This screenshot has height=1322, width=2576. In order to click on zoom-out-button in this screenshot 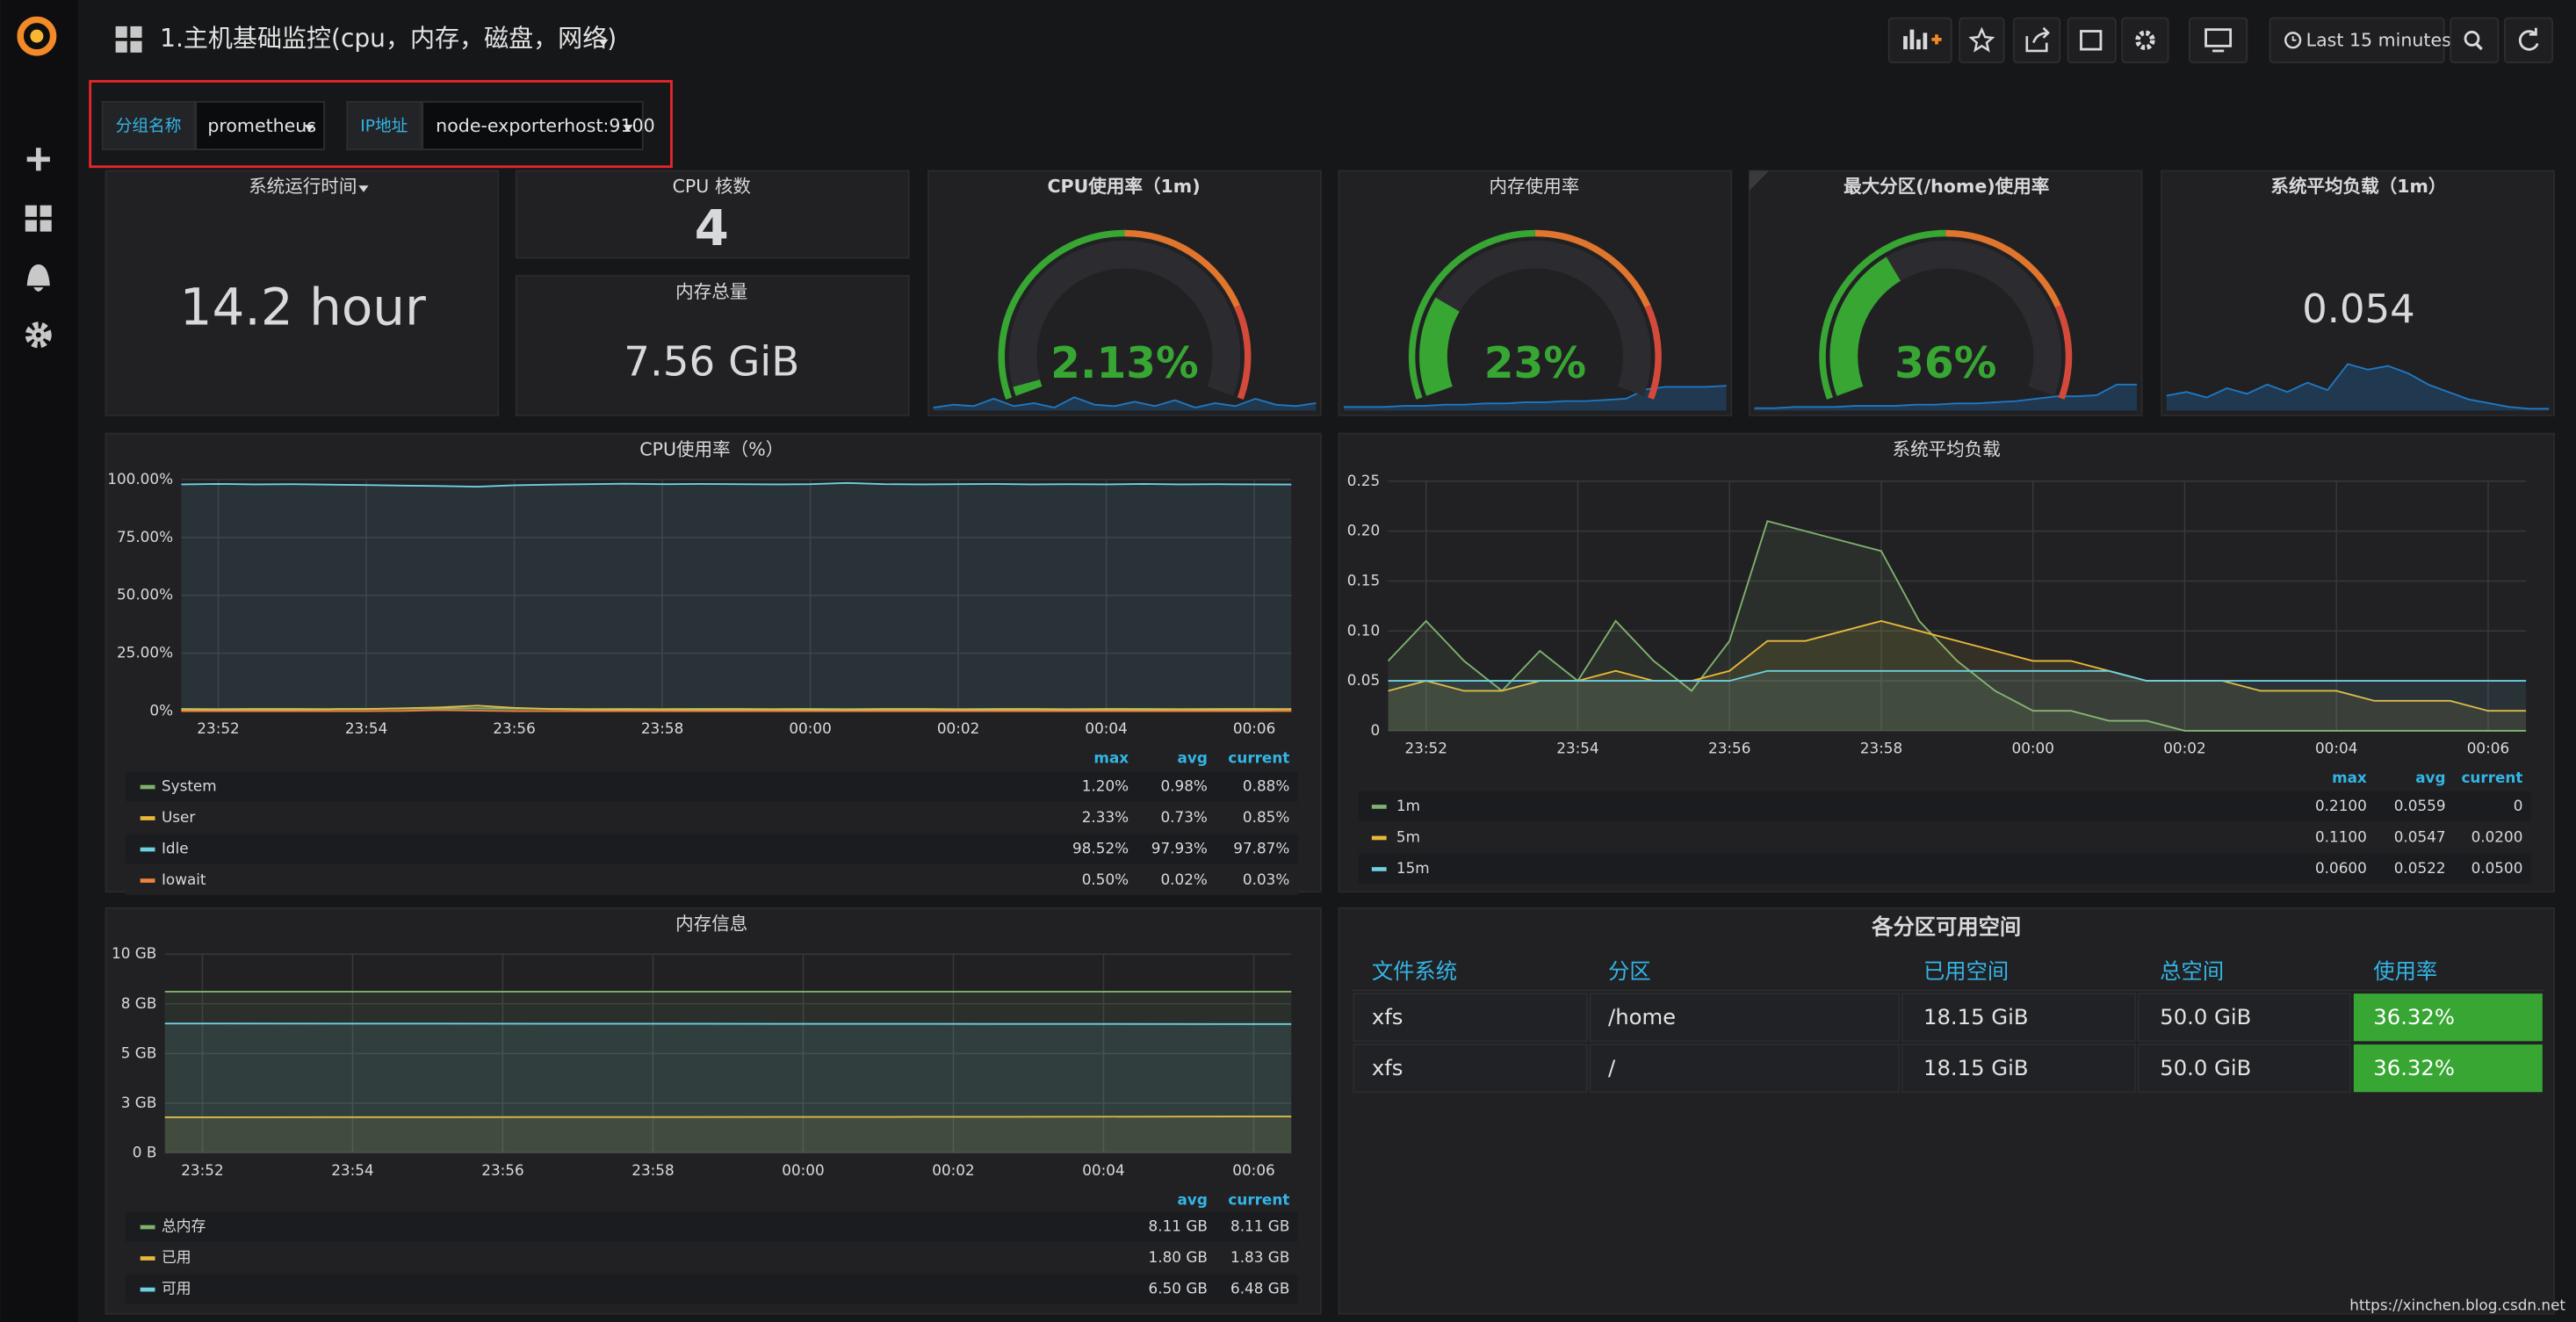, I will do `click(2475, 40)`.